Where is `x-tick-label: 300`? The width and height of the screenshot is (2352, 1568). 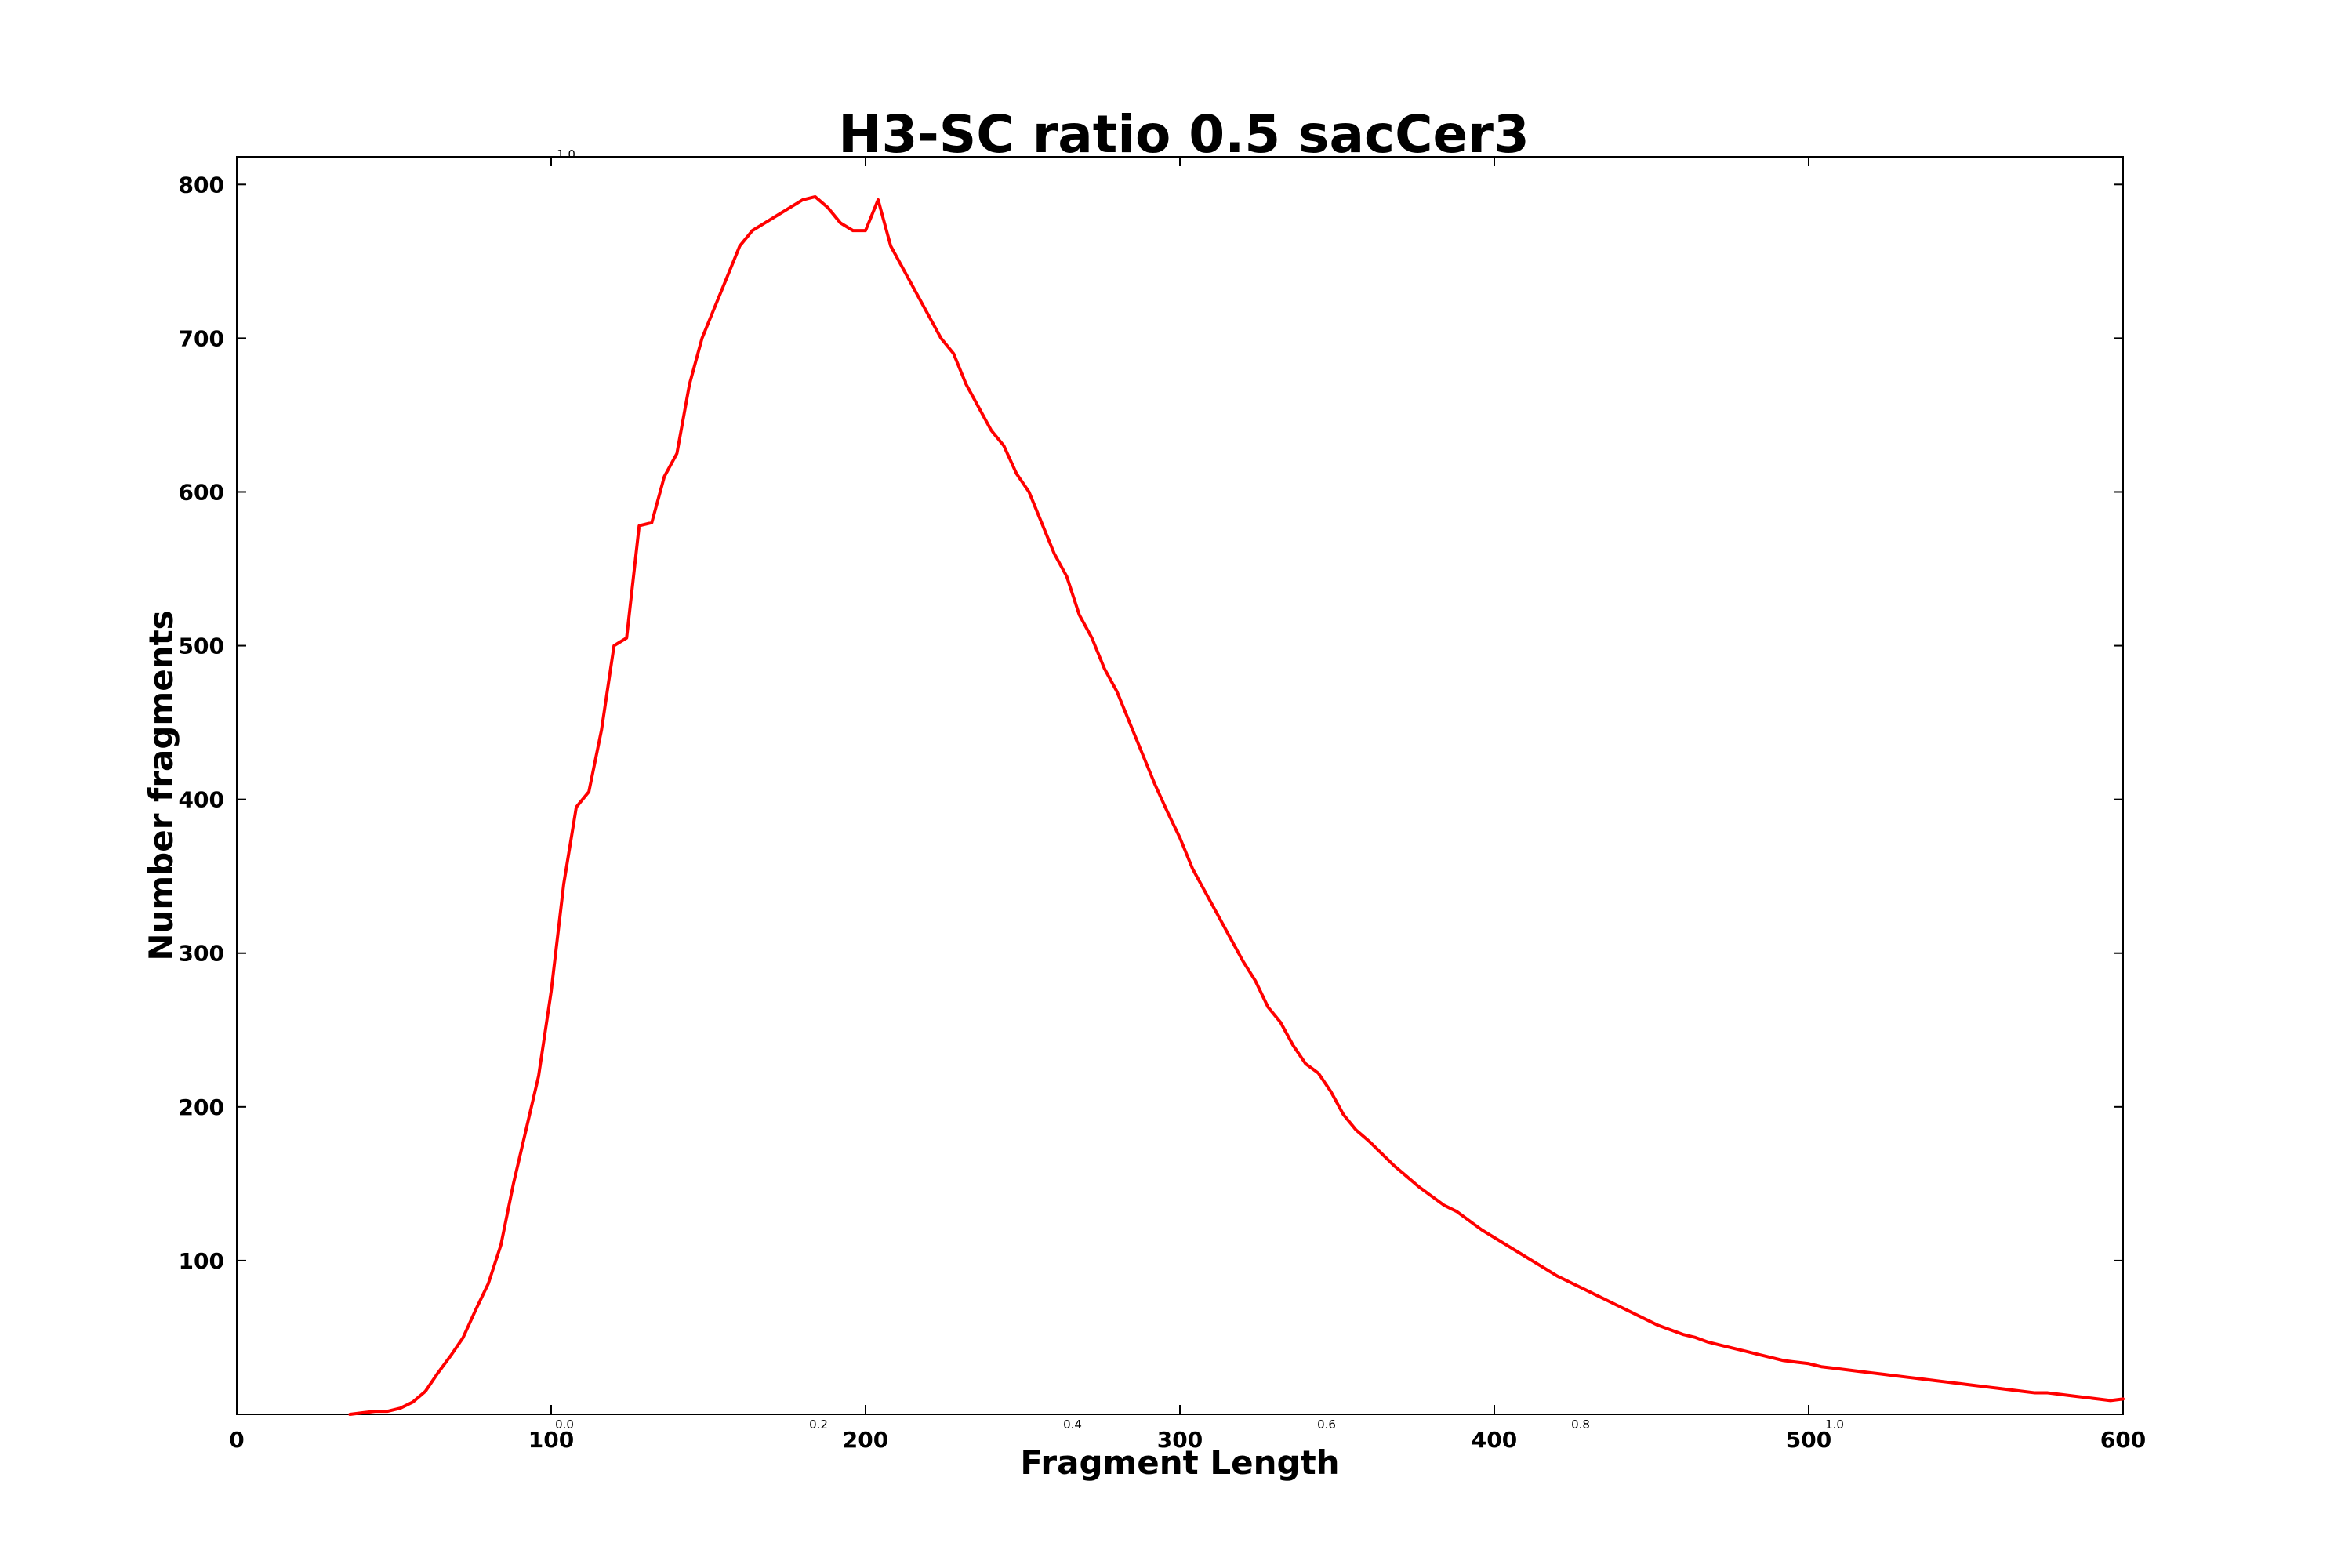
x-tick-label: 300 is located at coordinates (1180, 1440).